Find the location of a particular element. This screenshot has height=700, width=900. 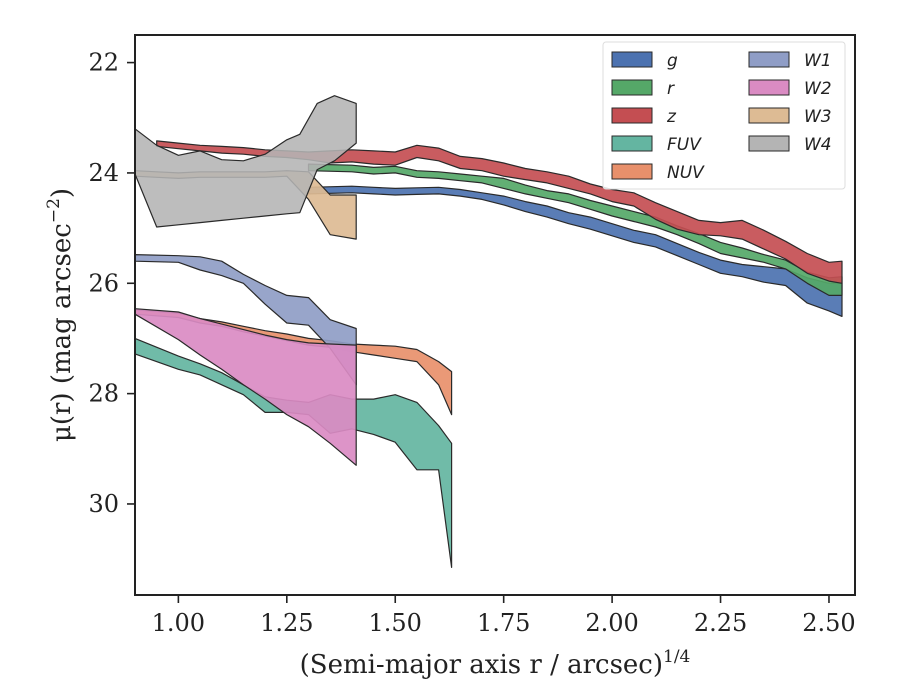

legend-label-w3: W3 is located at coordinates (818, 117).